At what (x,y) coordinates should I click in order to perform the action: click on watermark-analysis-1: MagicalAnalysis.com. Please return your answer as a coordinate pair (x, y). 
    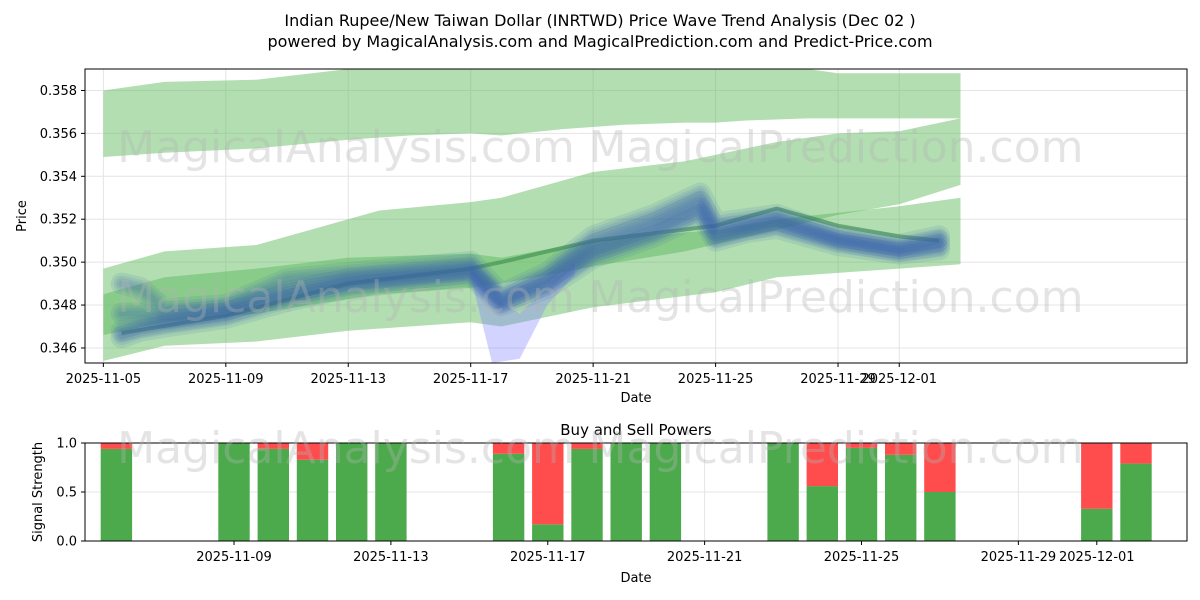
    Looking at the image, I should click on (346, 147).